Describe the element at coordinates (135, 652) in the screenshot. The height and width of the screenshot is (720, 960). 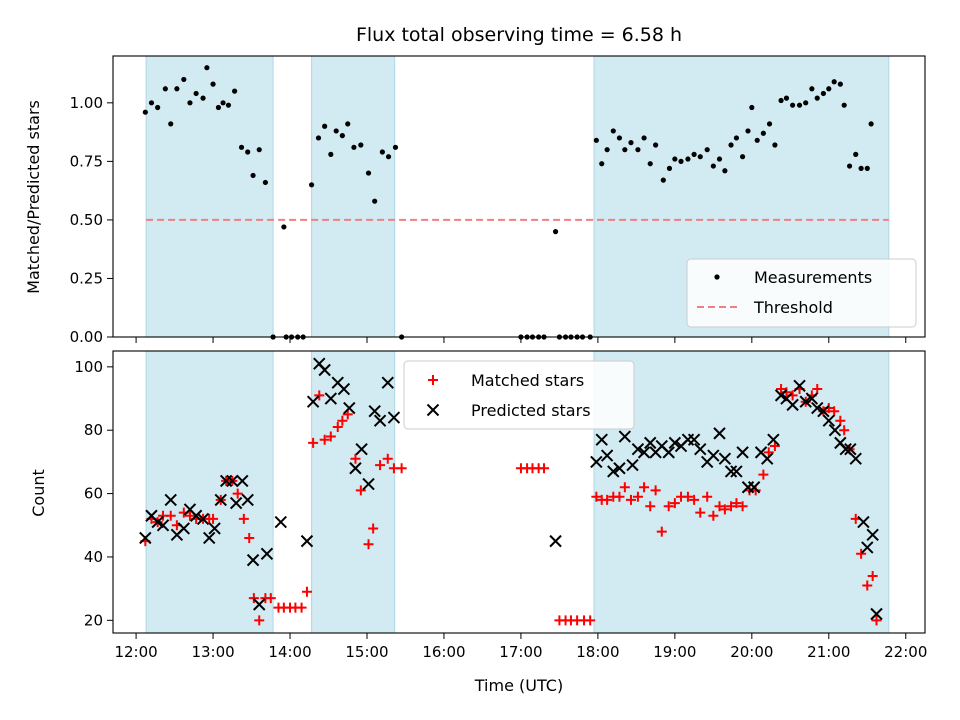
I see `x-tick-label: 12:00` at that location.